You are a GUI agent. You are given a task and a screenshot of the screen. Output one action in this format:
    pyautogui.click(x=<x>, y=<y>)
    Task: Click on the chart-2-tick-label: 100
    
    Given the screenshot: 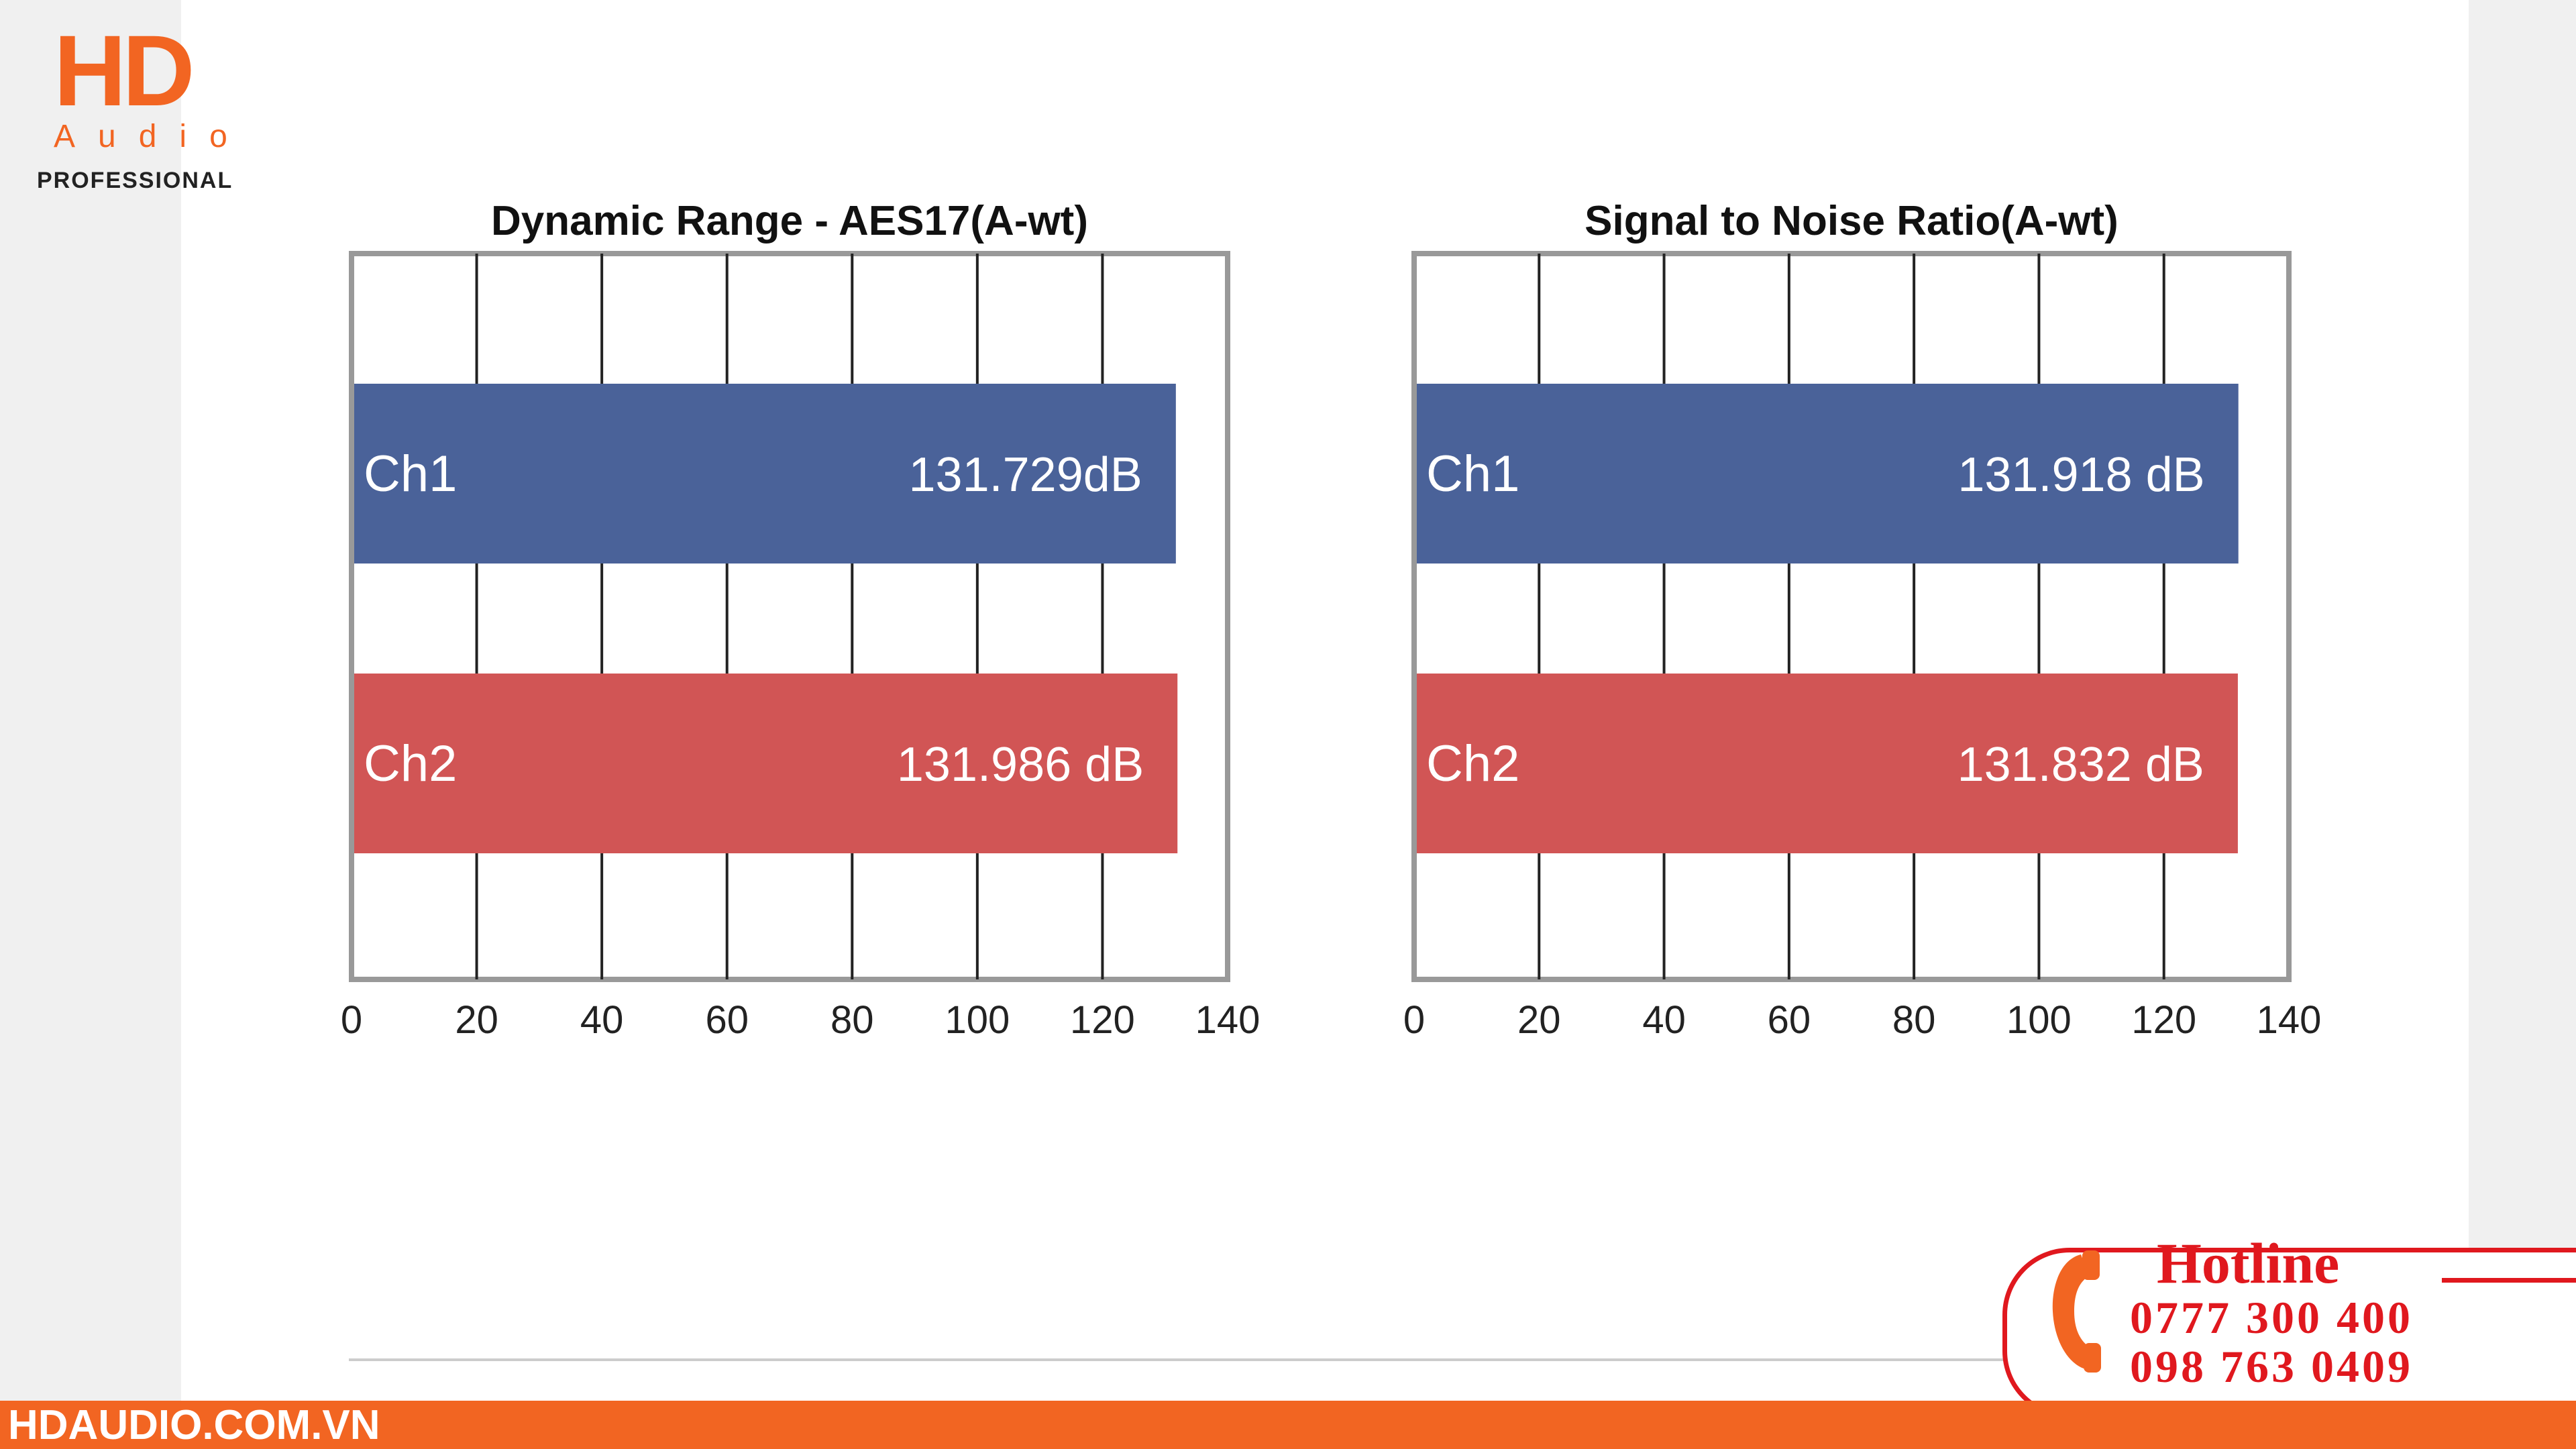 What is the action you would take?
    pyautogui.click(x=2039, y=1020)
    